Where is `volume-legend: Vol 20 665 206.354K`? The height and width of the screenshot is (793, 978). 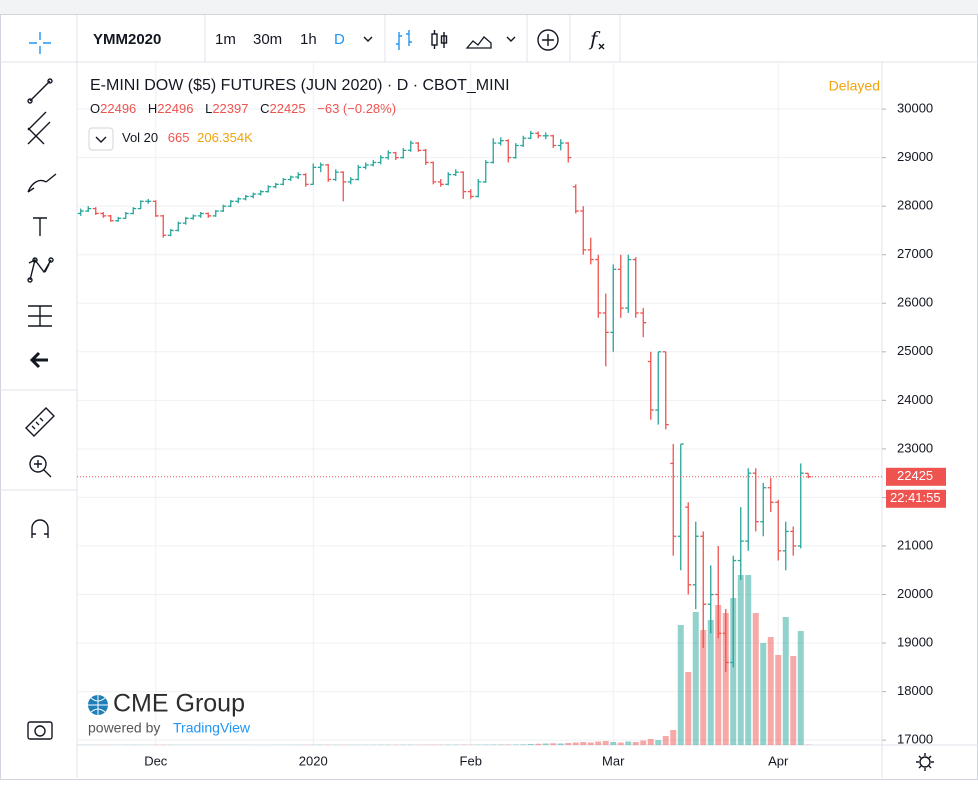 volume-legend: Vol 20 665 206.354K is located at coordinates (187, 137).